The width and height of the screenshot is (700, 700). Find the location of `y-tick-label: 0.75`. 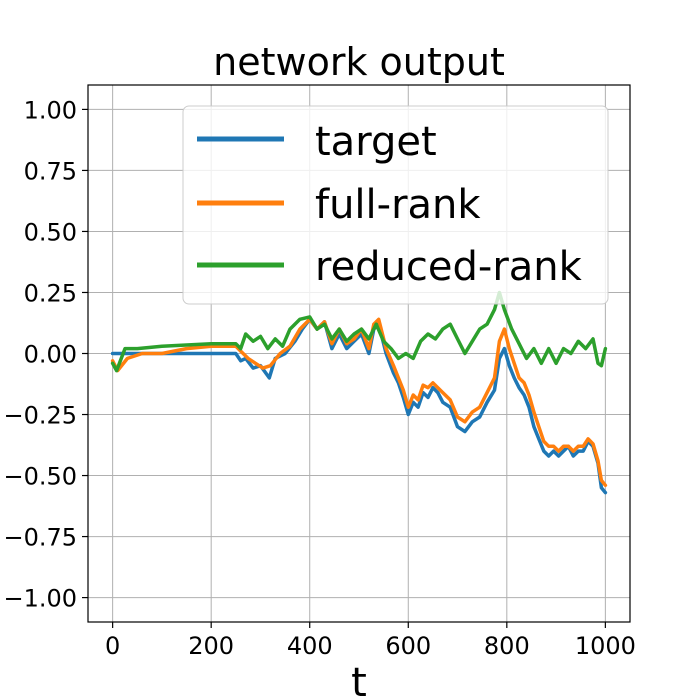

y-tick-label: 0.75 is located at coordinates (50, 171).